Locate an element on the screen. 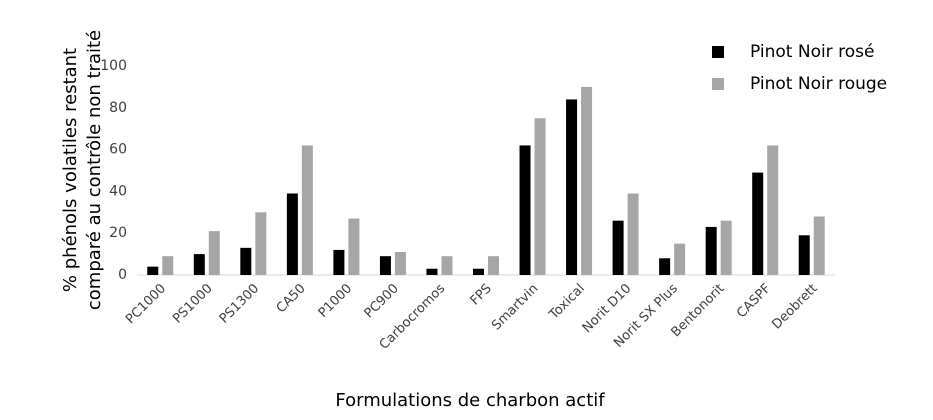 Image resolution: width=933 pixels, height=420 pixels. y-tick-label: 20 is located at coordinates (118, 233).